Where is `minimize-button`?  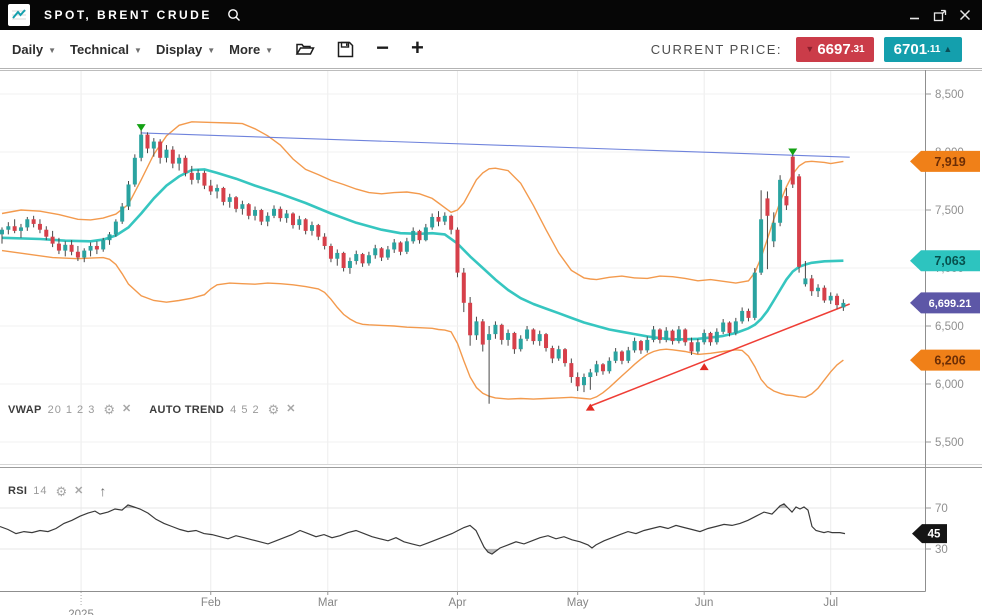 minimize-button is located at coordinates (915, 15).